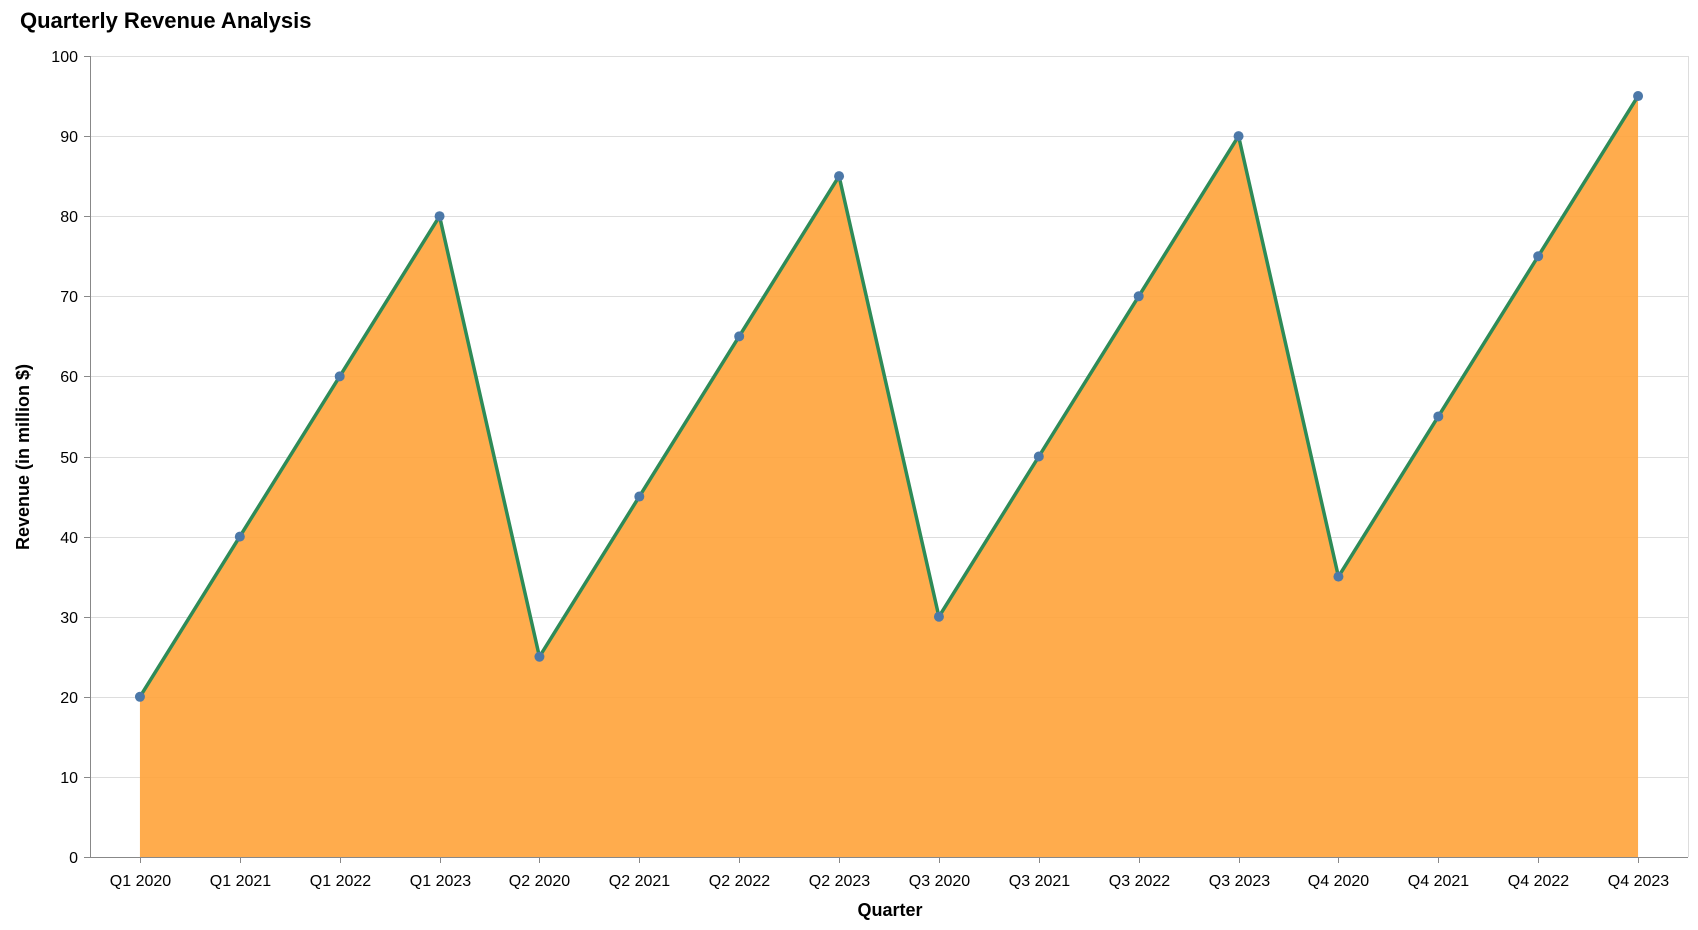 The width and height of the screenshot is (1698, 930). I want to click on y-tick-label: 60, so click(69, 377).